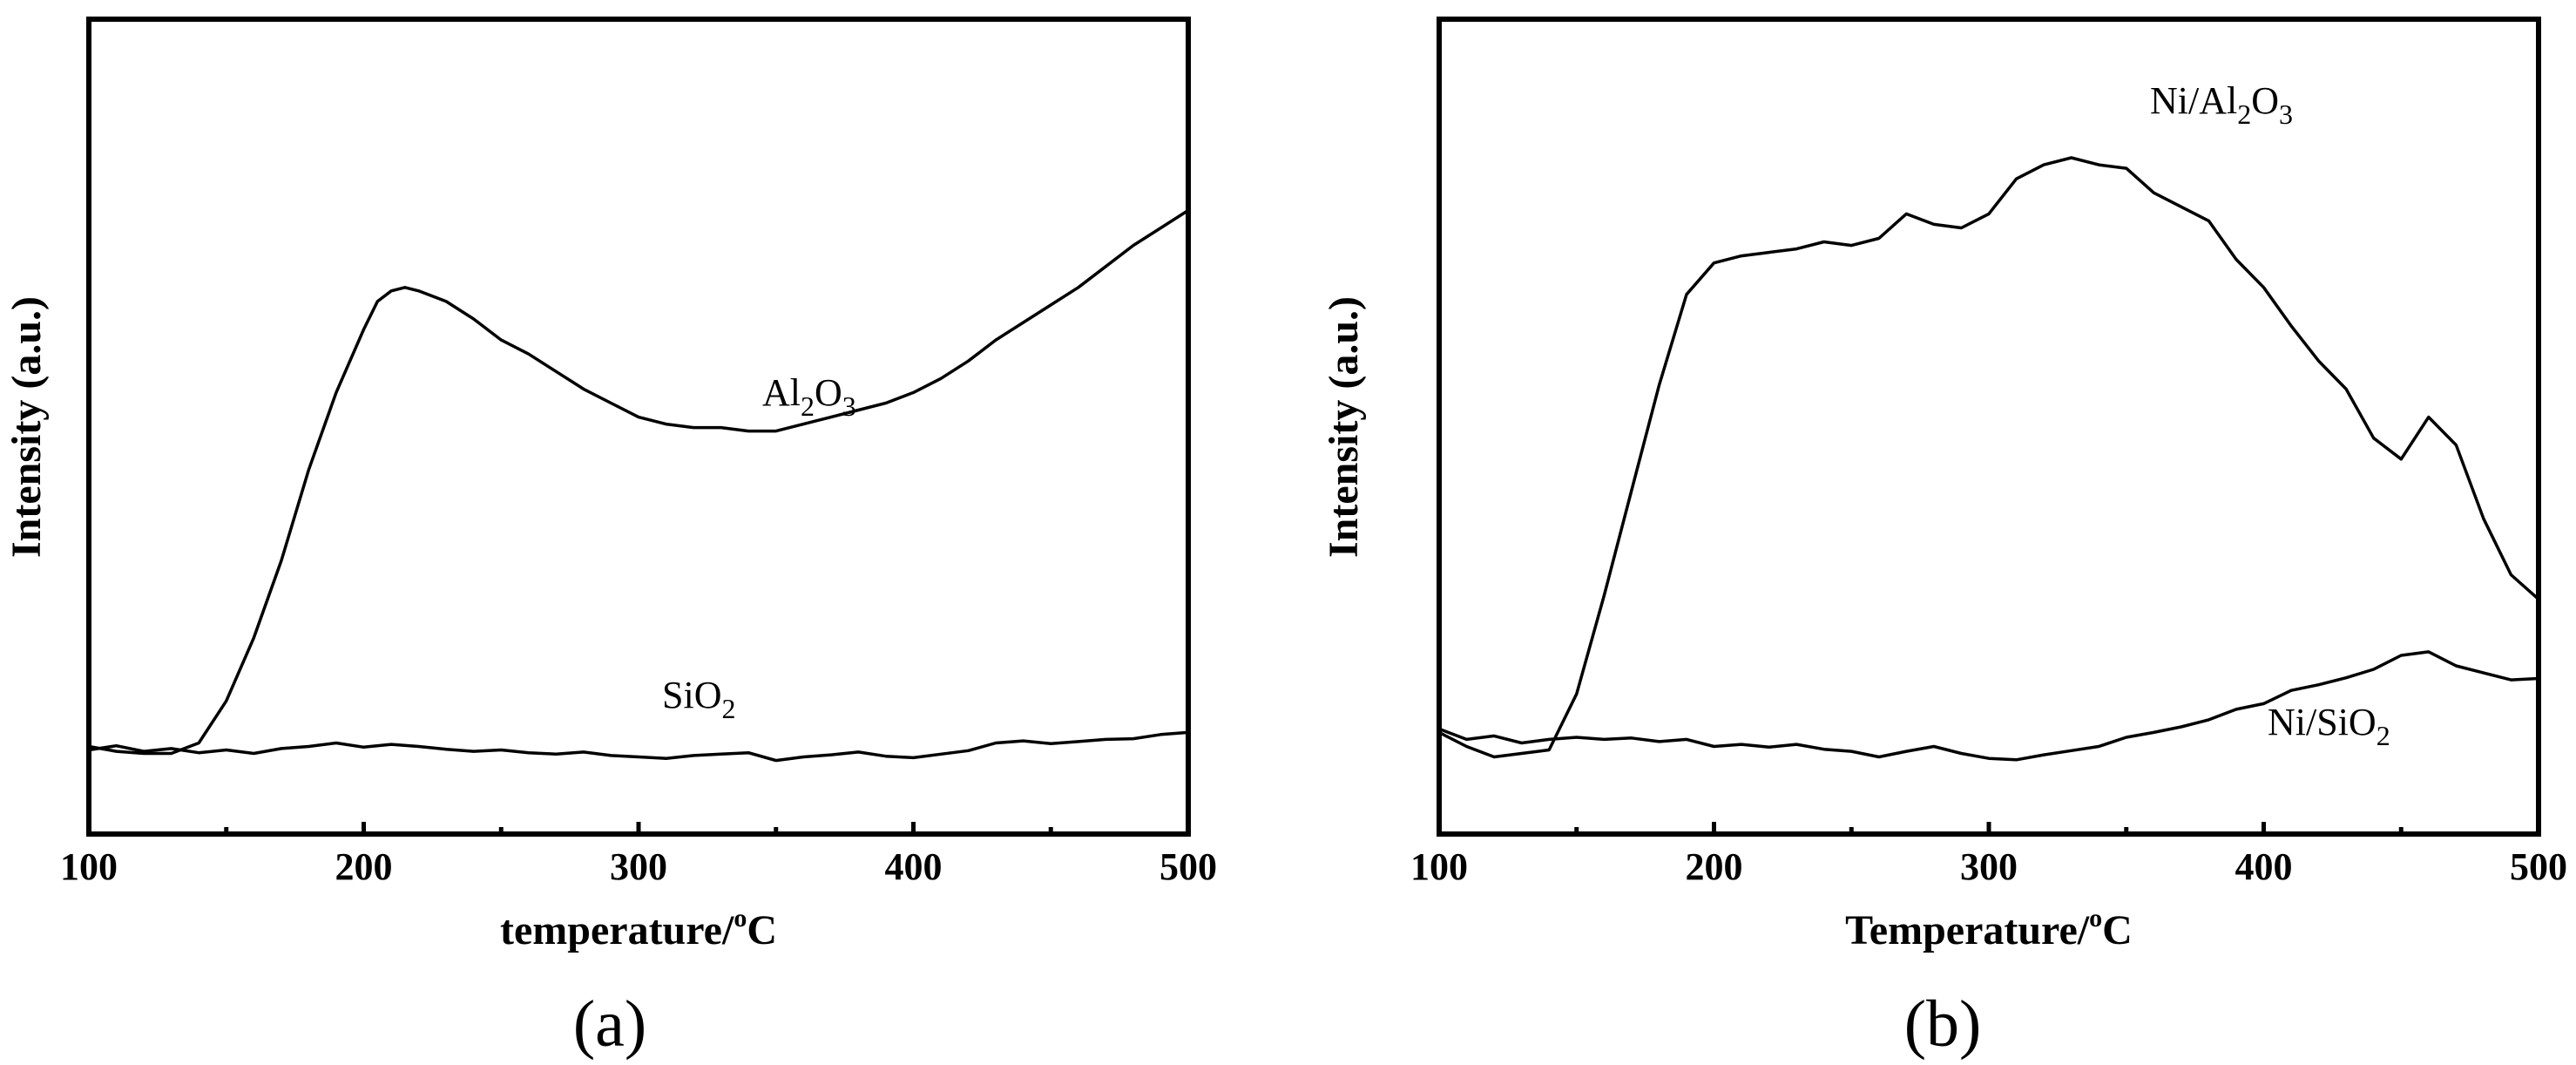 The height and width of the screenshot is (1065, 2576). Describe the element at coordinates (1988, 706) in the screenshot. I see `series-line-ni-sio2` at that location.